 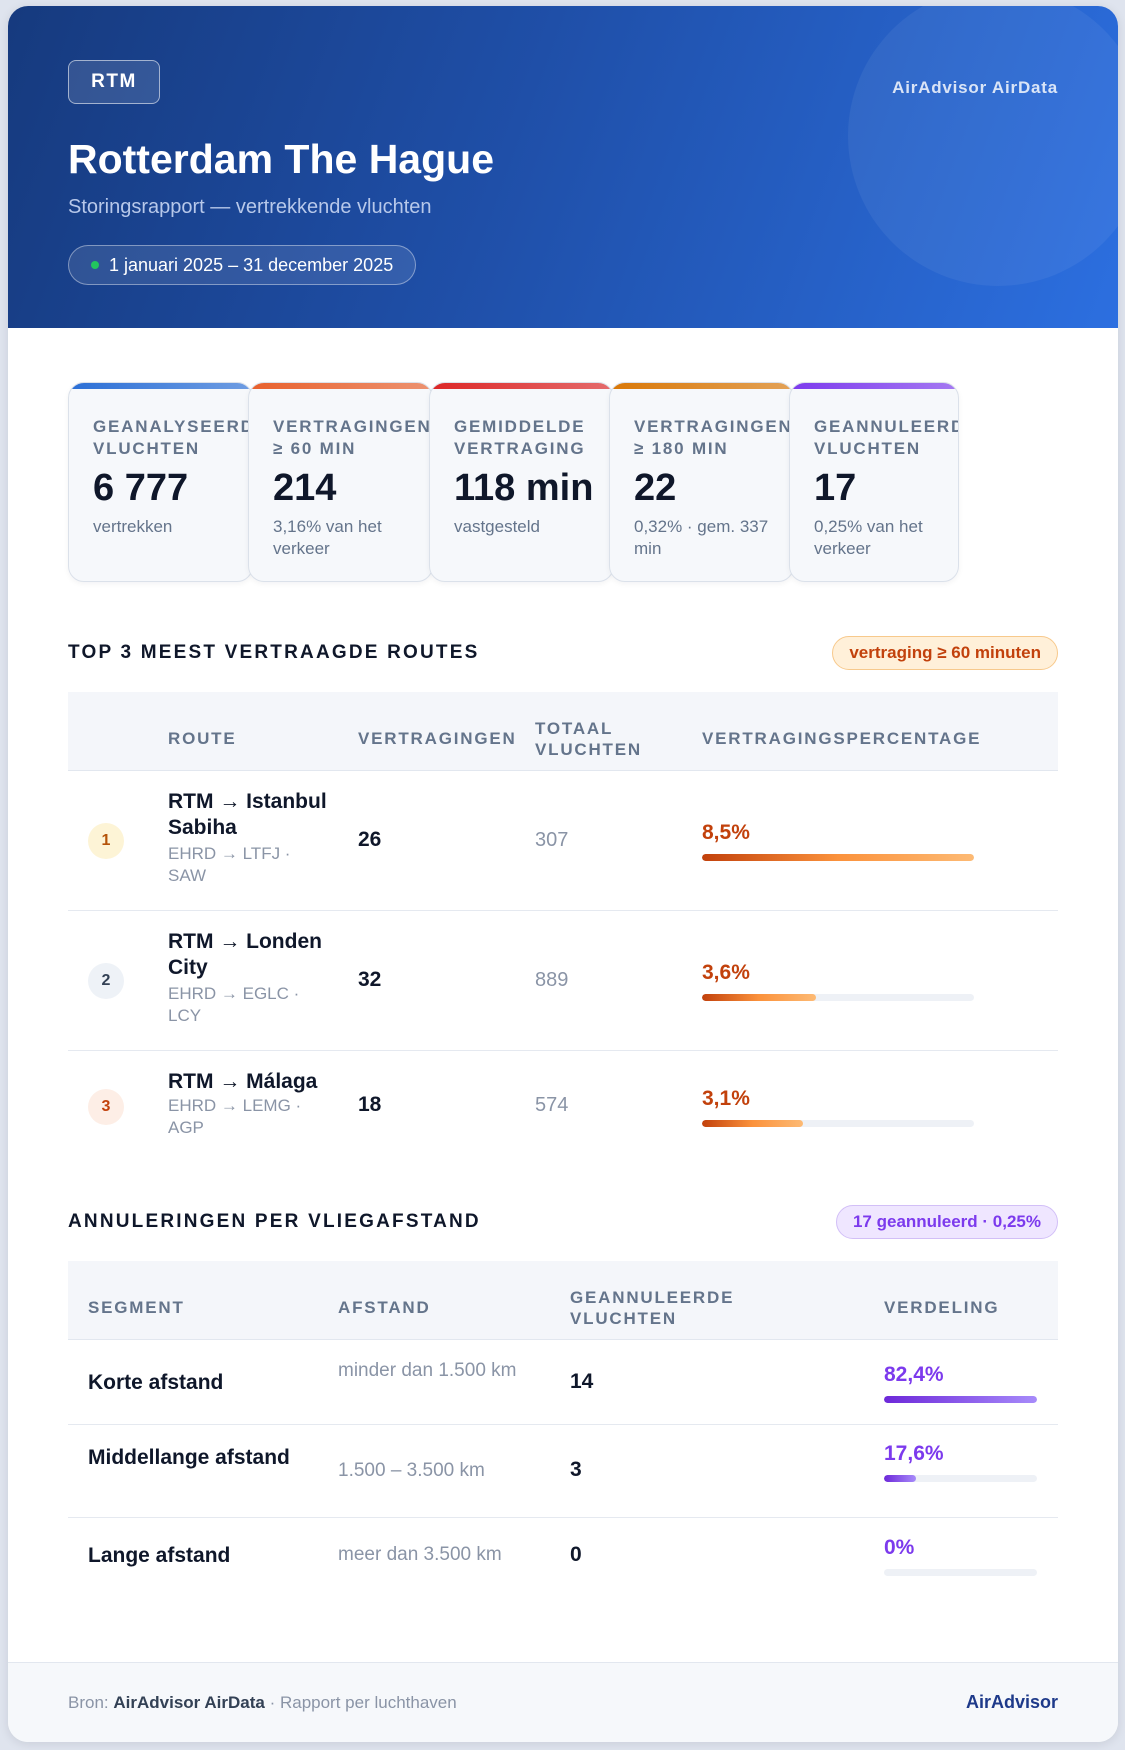 I want to click on route-name: RTM → Málaga, so click(x=243, y=1081).